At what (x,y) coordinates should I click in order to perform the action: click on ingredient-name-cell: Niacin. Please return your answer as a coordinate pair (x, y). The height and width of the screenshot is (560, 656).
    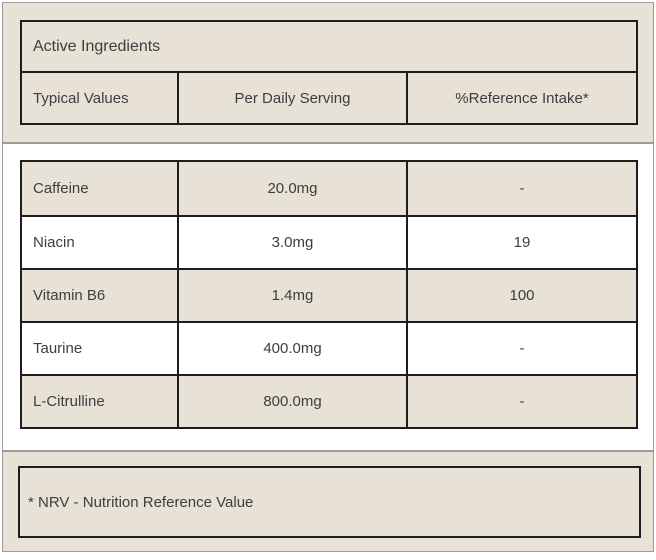
    Looking at the image, I should click on (54, 242).